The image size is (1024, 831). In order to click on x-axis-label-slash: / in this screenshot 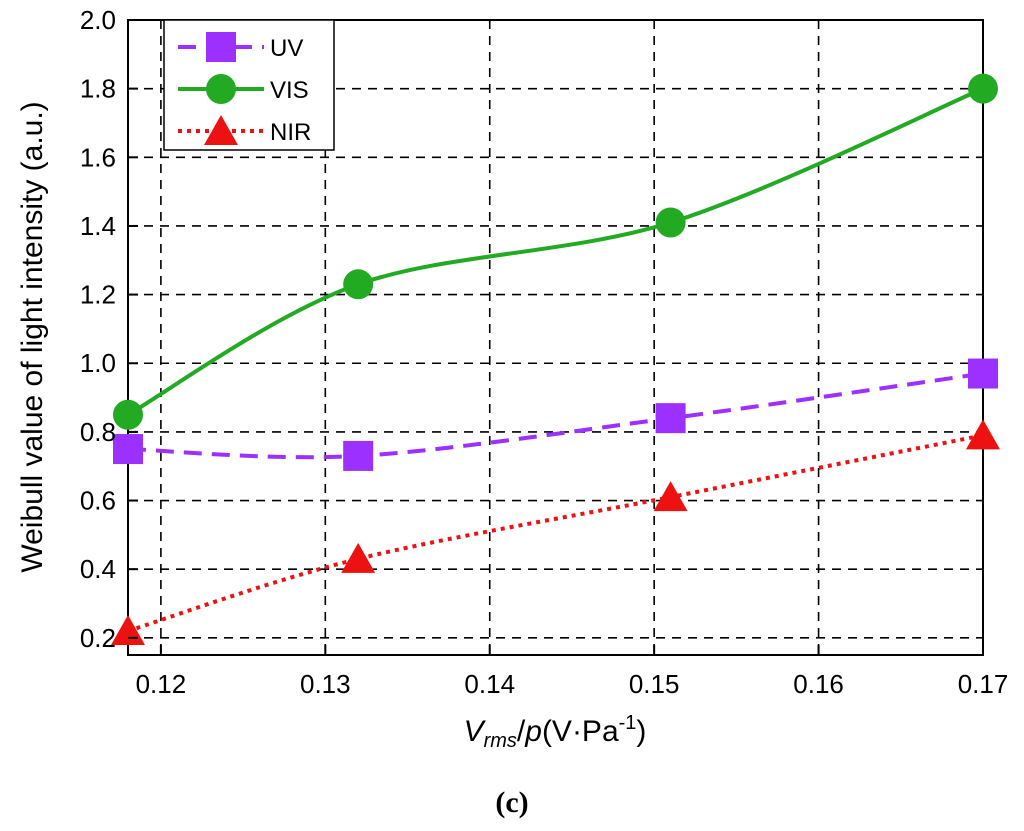, I will do `click(521, 731)`.